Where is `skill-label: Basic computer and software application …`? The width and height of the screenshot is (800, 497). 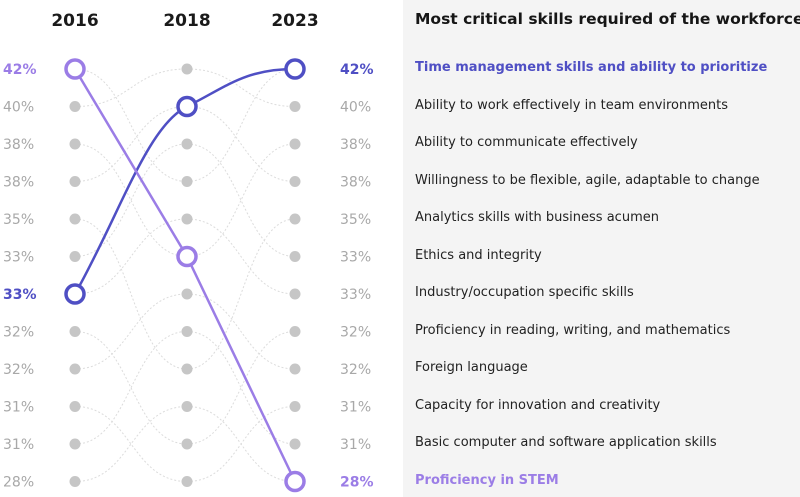 skill-label: Basic computer and software application … is located at coordinates (566, 442).